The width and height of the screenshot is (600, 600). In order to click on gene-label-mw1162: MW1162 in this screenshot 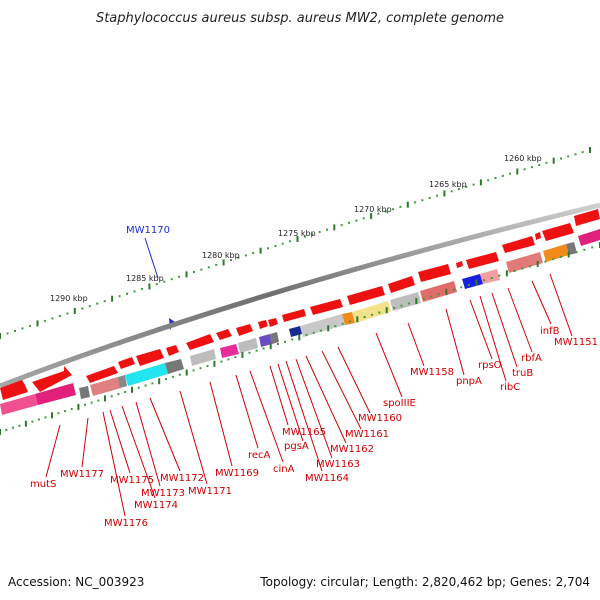, I will do `click(352, 449)`.